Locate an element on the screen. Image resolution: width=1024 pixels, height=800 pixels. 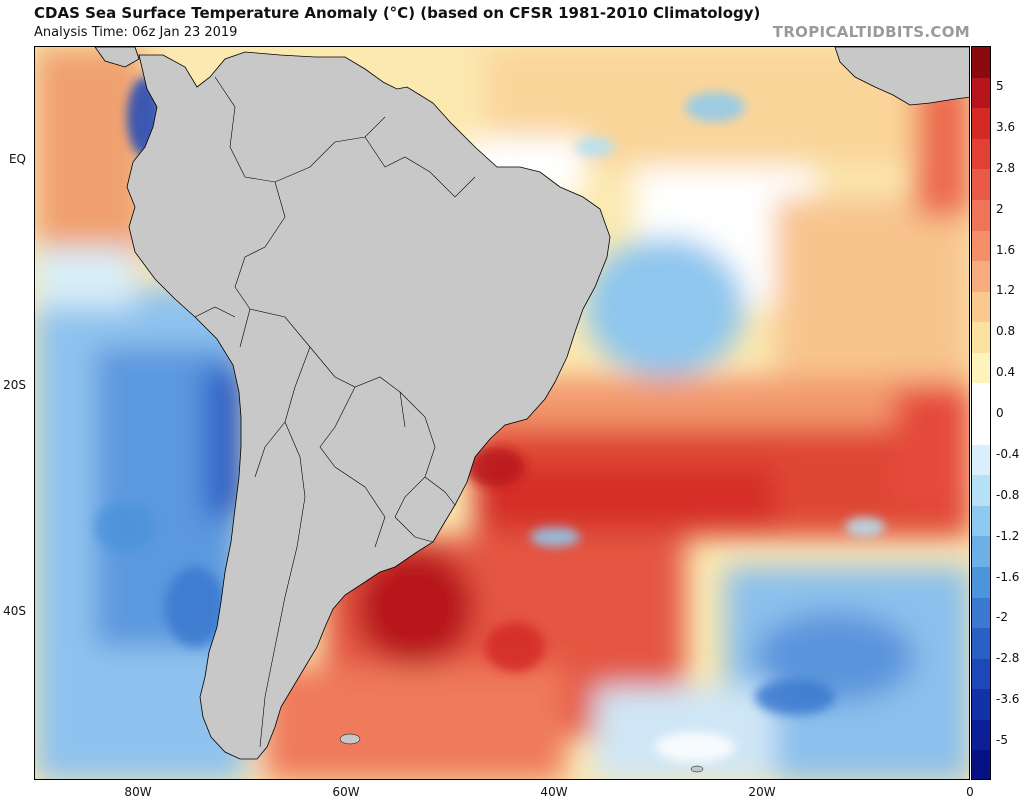
colorbar-tick-label: 1.6 is located at coordinates (1006, 249).